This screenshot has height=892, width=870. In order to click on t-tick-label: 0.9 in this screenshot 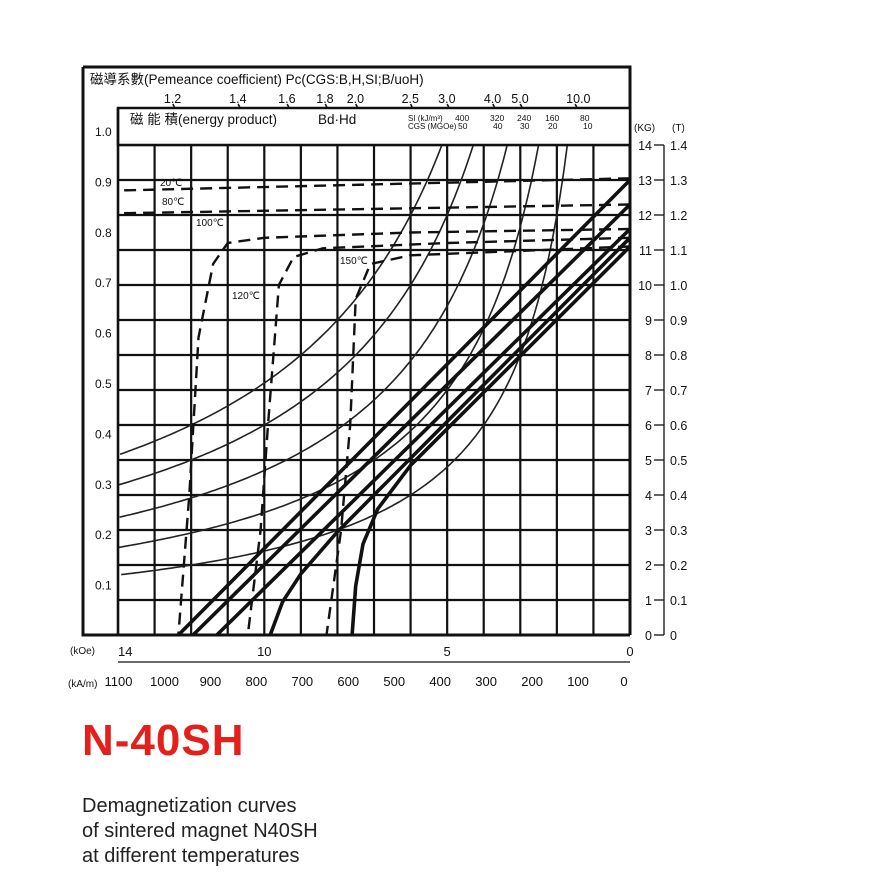, I will do `click(678, 321)`.